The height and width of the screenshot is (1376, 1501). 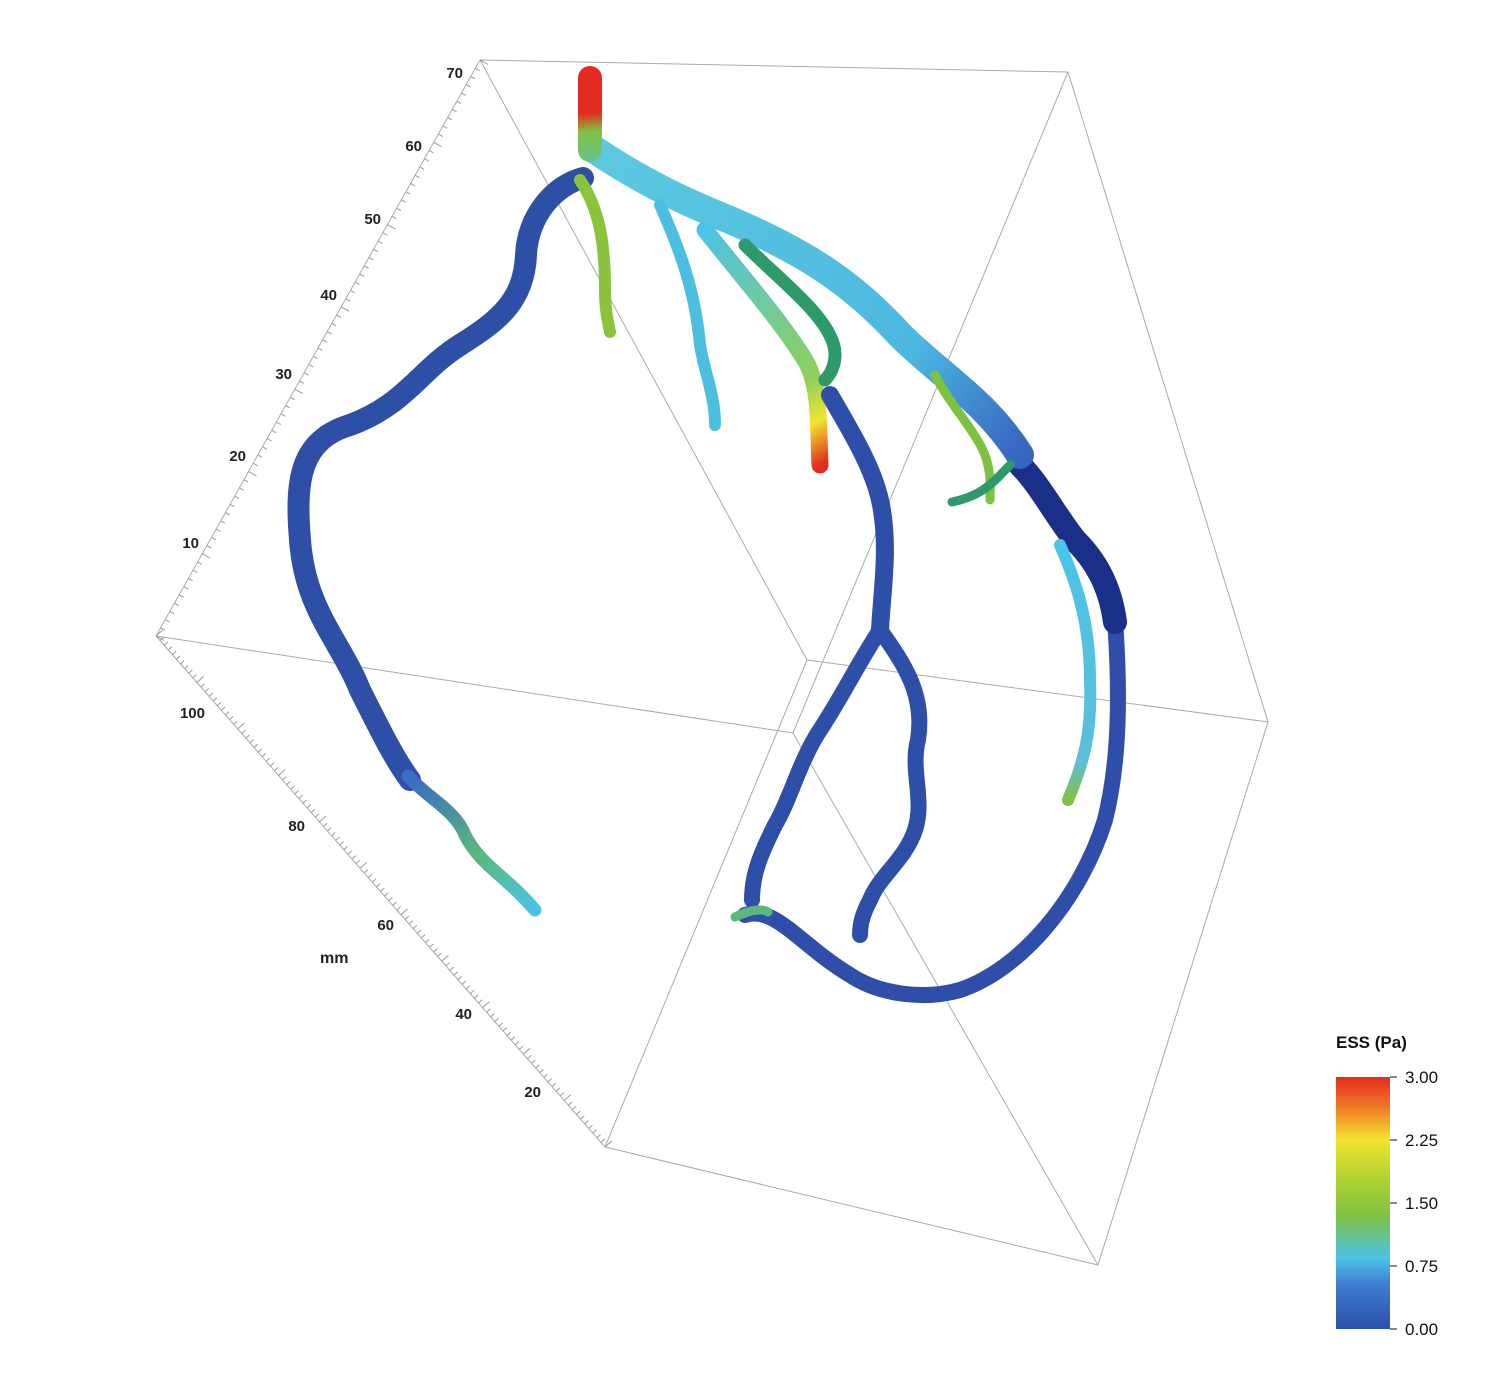 What do you see at coordinates (360, 903) in the screenshot?
I see `depth-axis-labels: 100 80 60 40 20` at bounding box center [360, 903].